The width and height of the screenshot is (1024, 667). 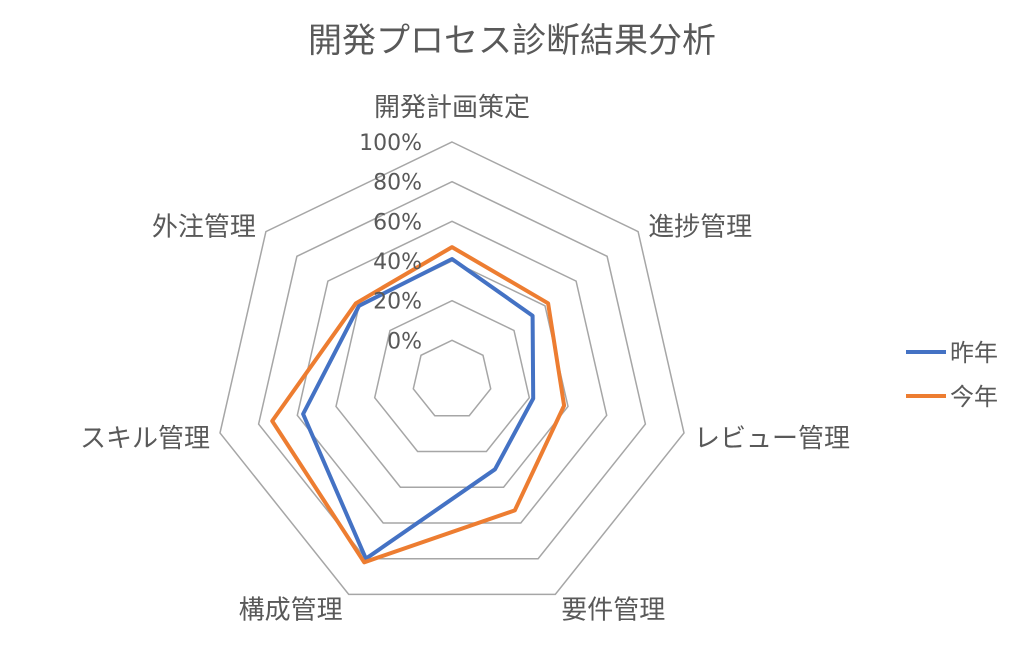 I want to click on category-label-1: 進捗管理, so click(x=700, y=228).